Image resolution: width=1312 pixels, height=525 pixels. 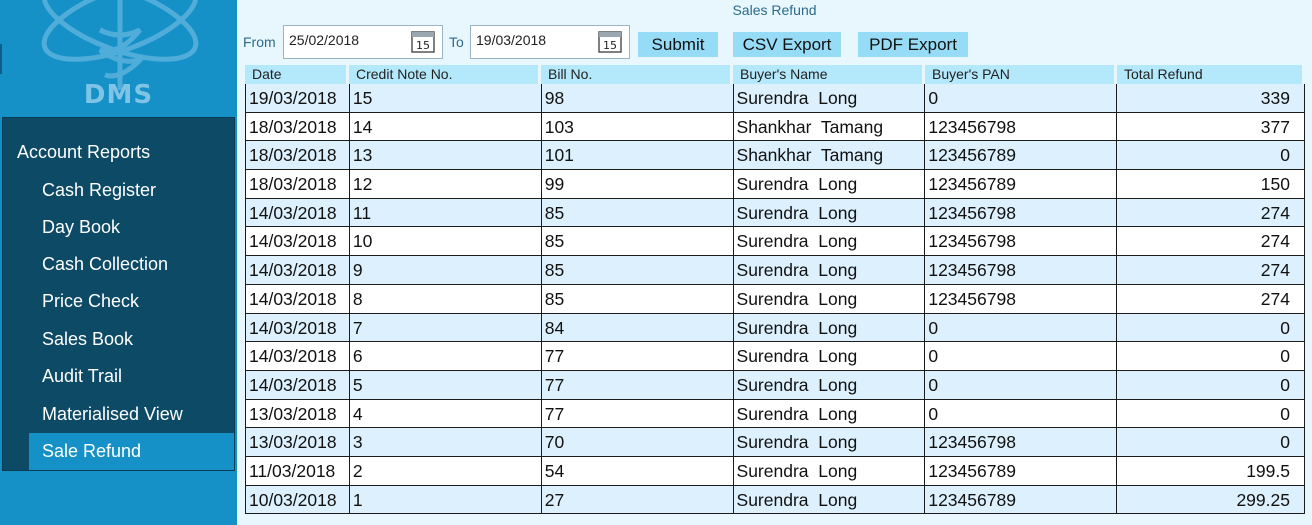 What do you see at coordinates (1211, 74) in the screenshot?
I see `column-header-total-refund: Total Refund` at bounding box center [1211, 74].